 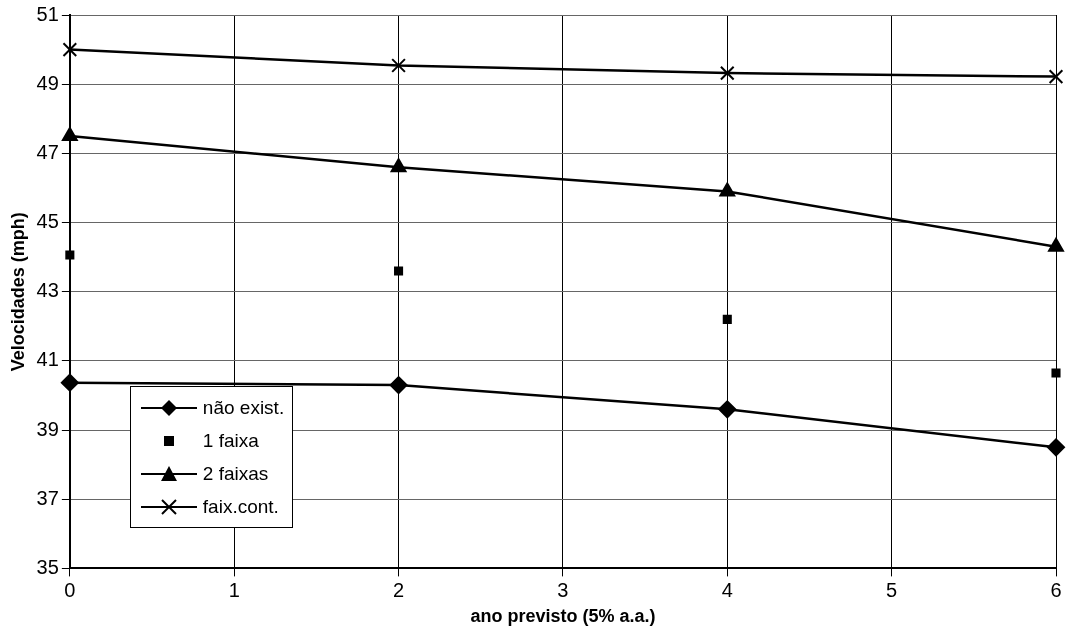 What do you see at coordinates (47, 290) in the screenshot?
I see `y-tick-label: 43` at bounding box center [47, 290].